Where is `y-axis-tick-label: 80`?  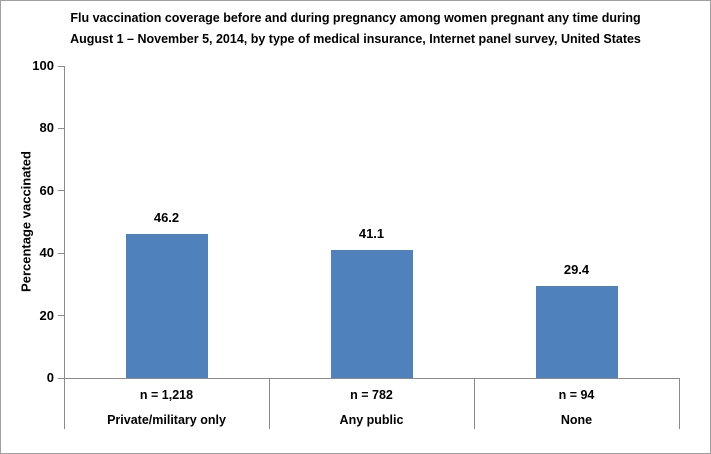
y-axis-tick-label: 80 is located at coordinates (46, 128).